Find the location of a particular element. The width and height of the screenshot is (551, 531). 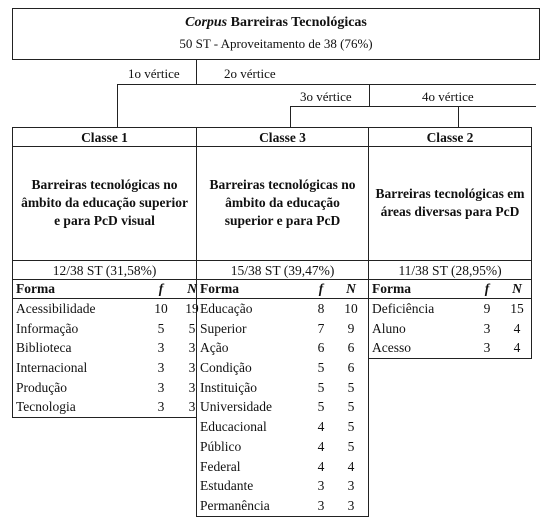

corpus-title-italic: Corpus is located at coordinates (206, 22).